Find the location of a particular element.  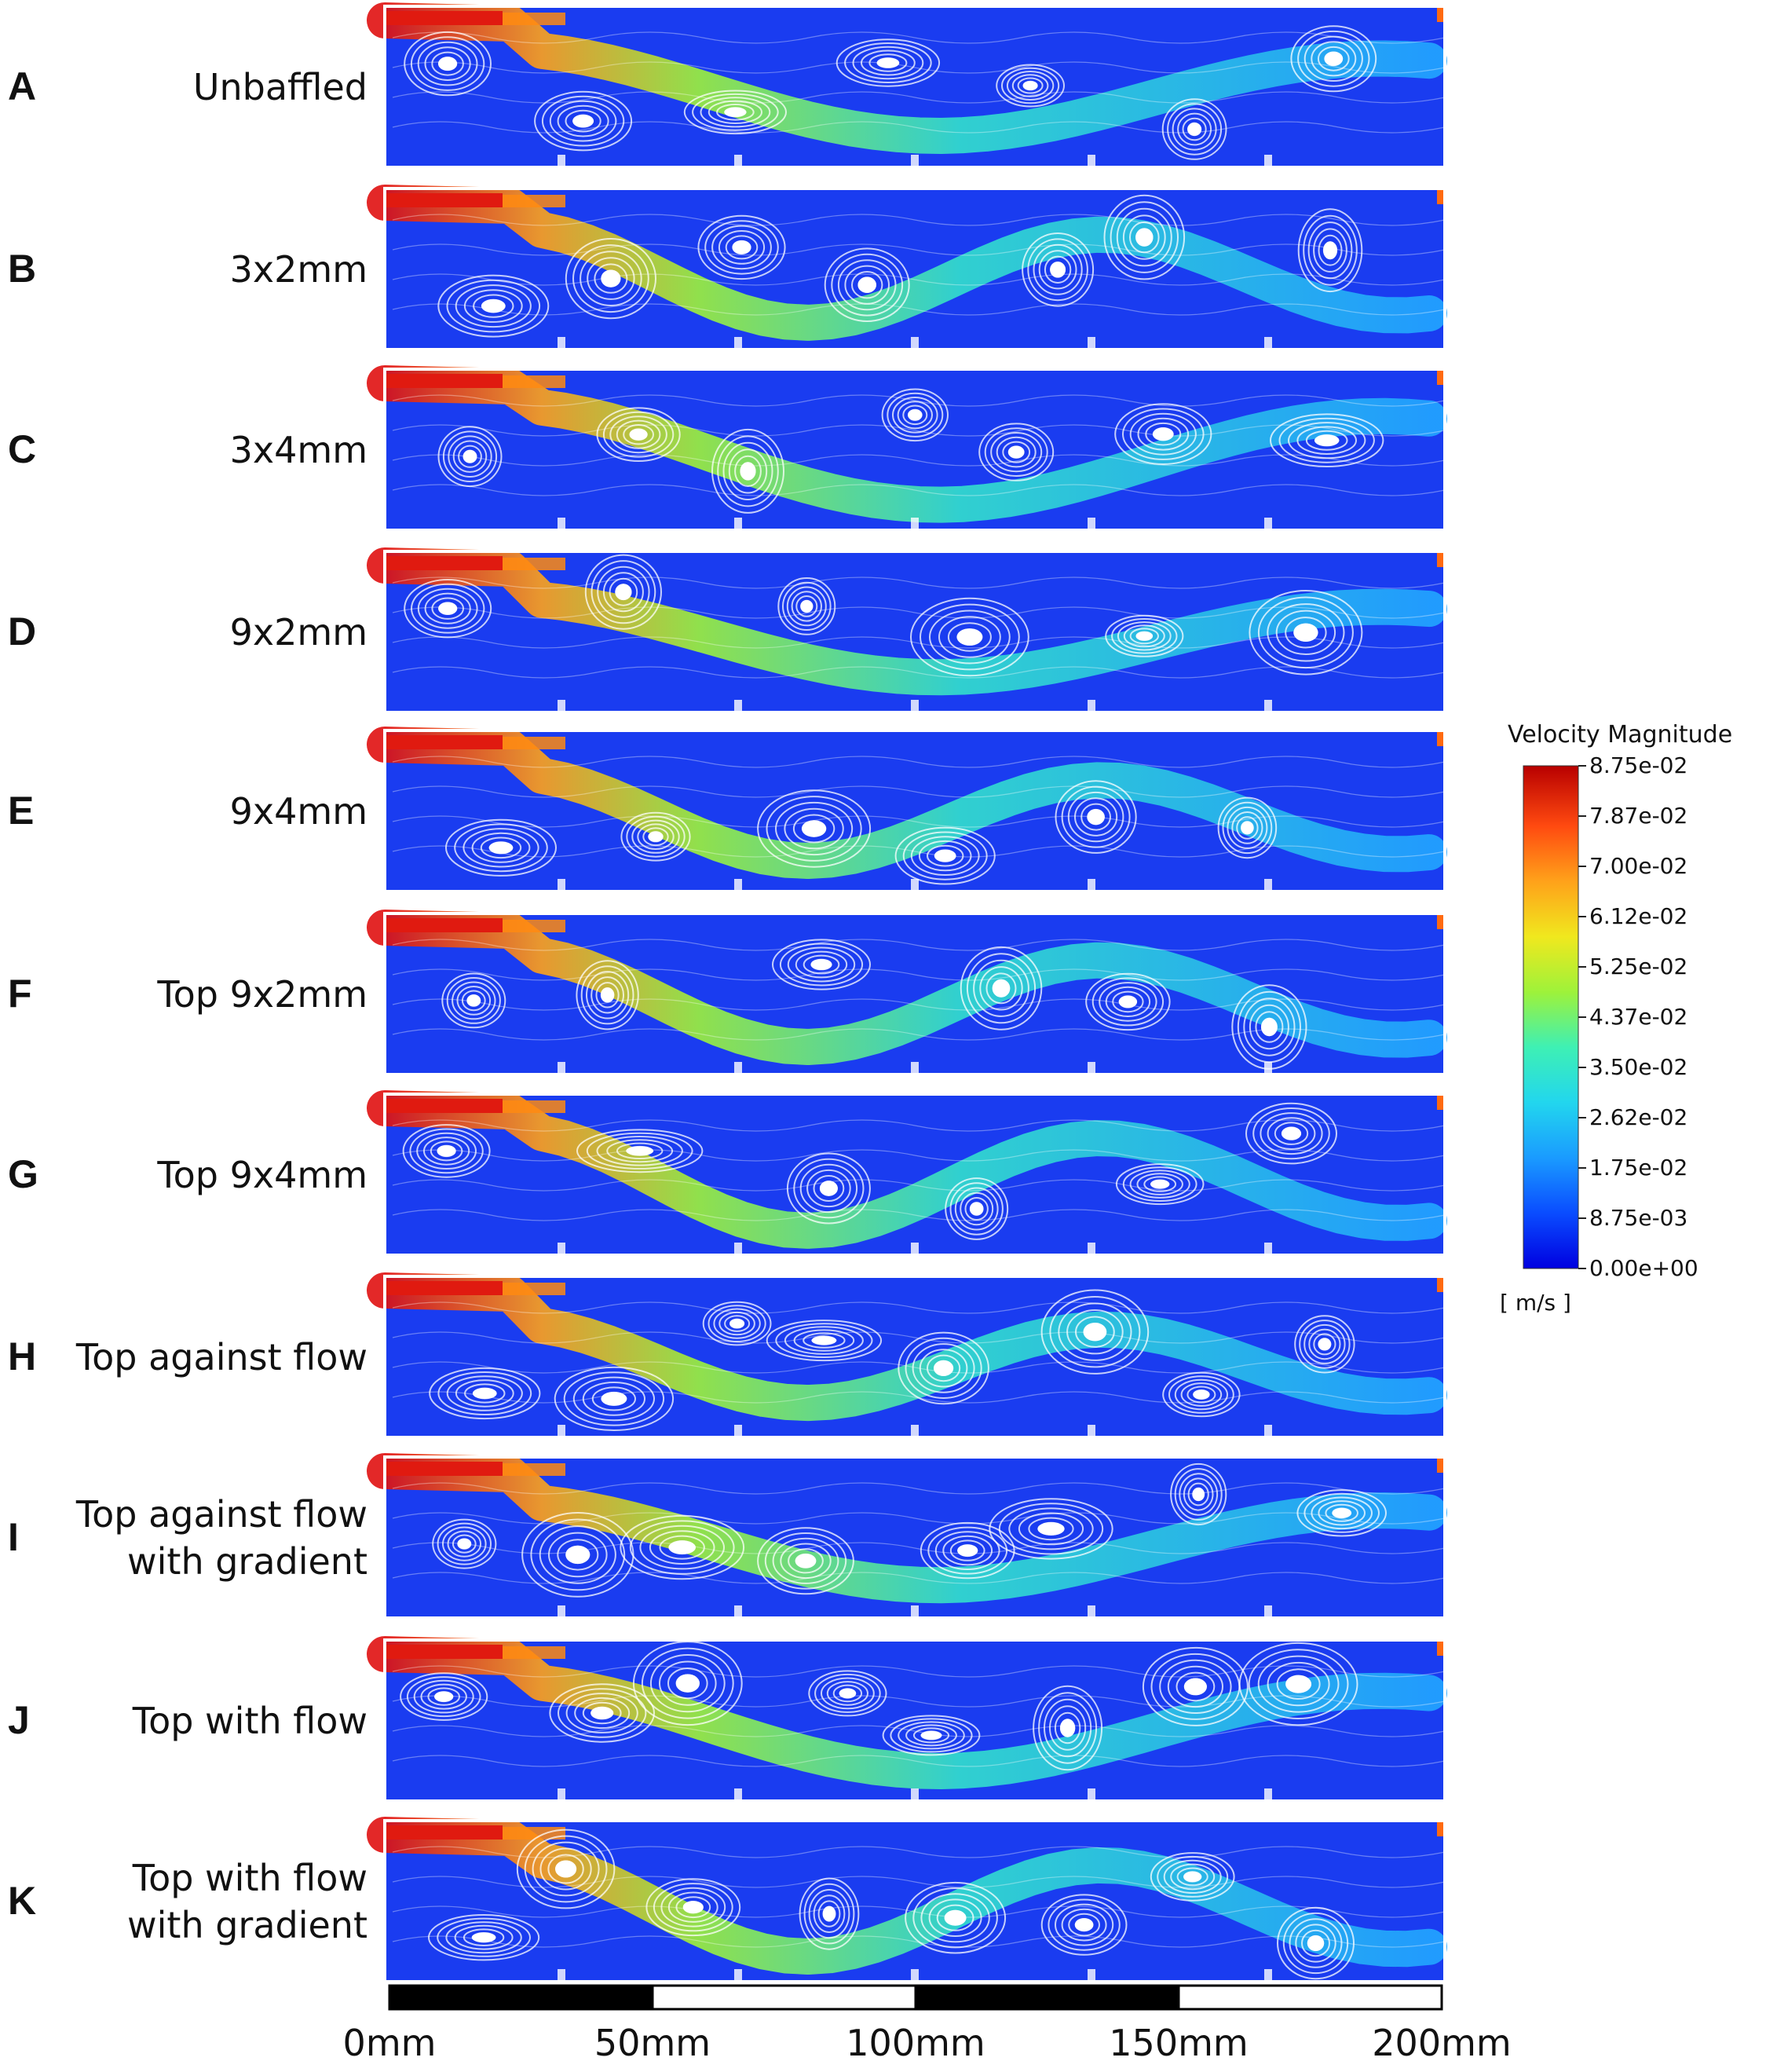

legend-tick-label: 8.75e-02 is located at coordinates (1638, 765).